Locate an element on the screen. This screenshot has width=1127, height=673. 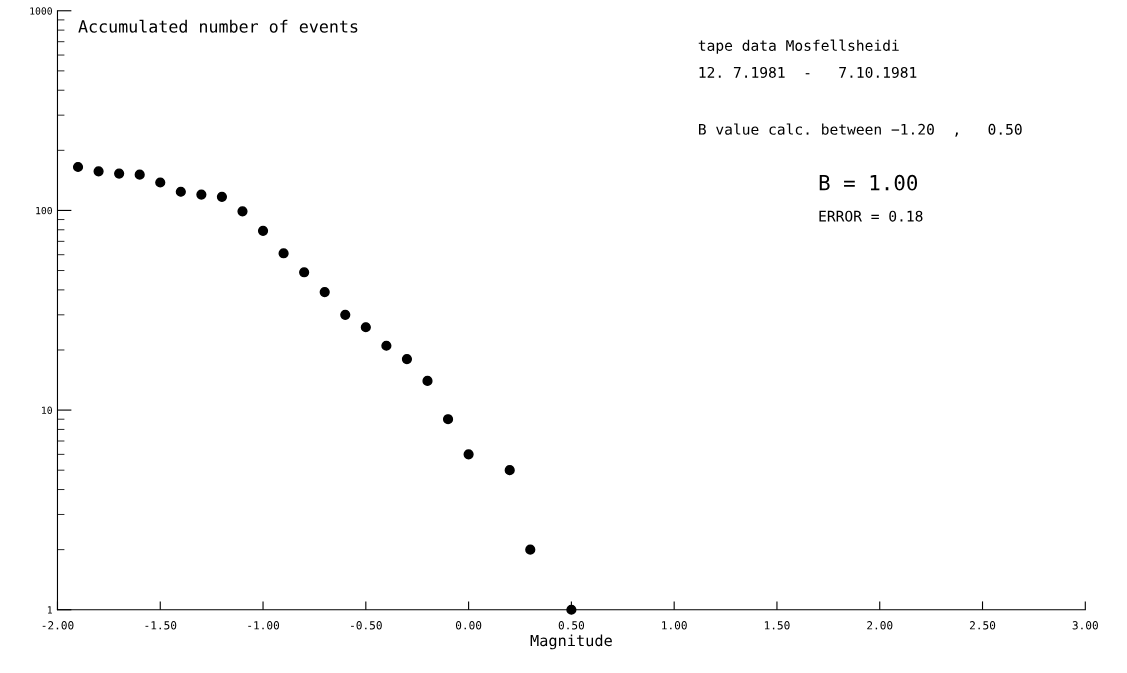
y-tick-label: 10 is located at coordinates (47, 410).